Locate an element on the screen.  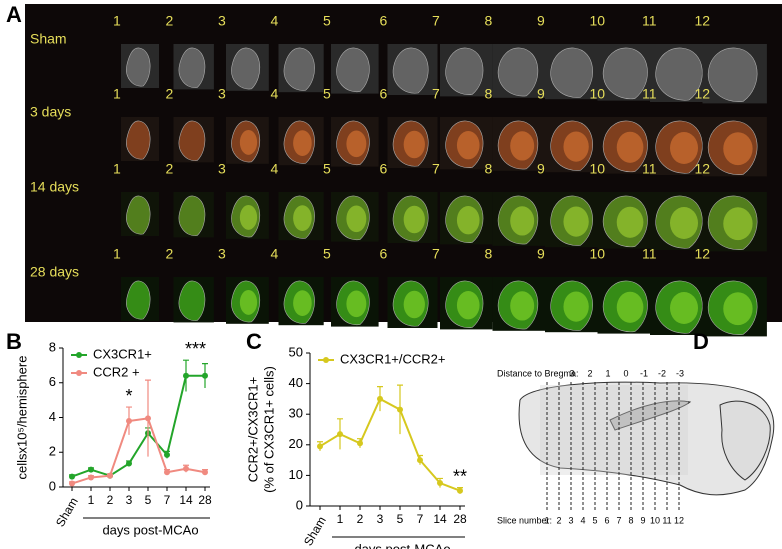
x-tick-label: 28 is located at coordinates (460, 519).